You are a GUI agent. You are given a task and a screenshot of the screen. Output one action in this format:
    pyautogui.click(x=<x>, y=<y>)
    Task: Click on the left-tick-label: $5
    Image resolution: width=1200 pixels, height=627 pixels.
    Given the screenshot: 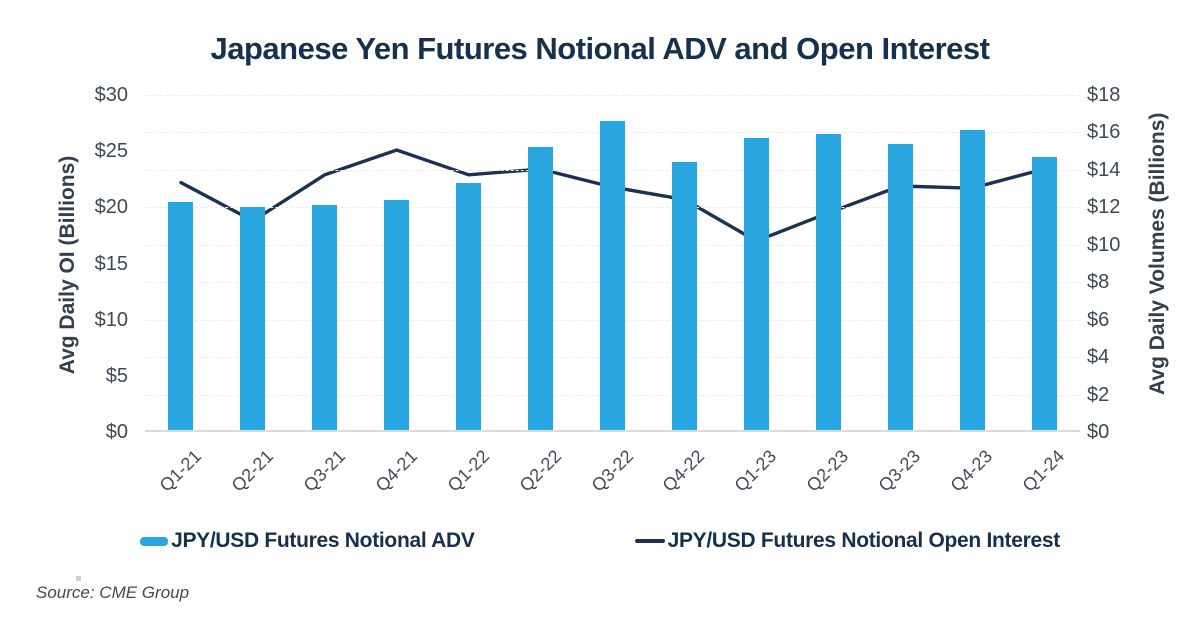 What is the action you would take?
    pyautogui.click(x=116, y=375)
    